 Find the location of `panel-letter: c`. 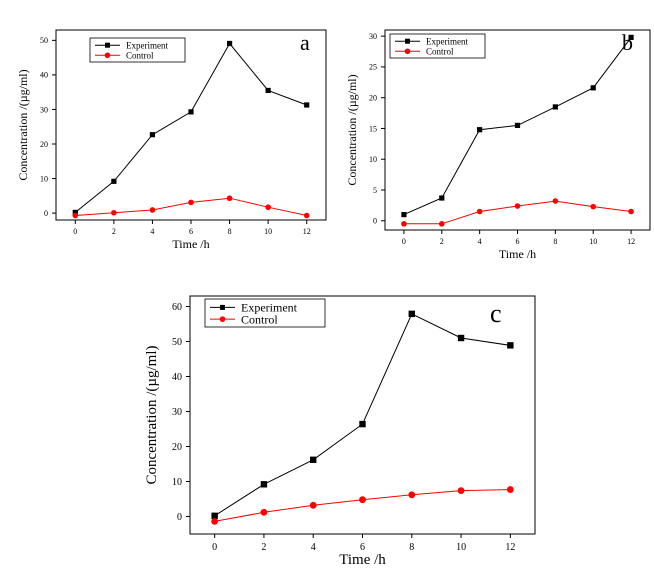

panel-letter: c is located at coordinates (496, 313).